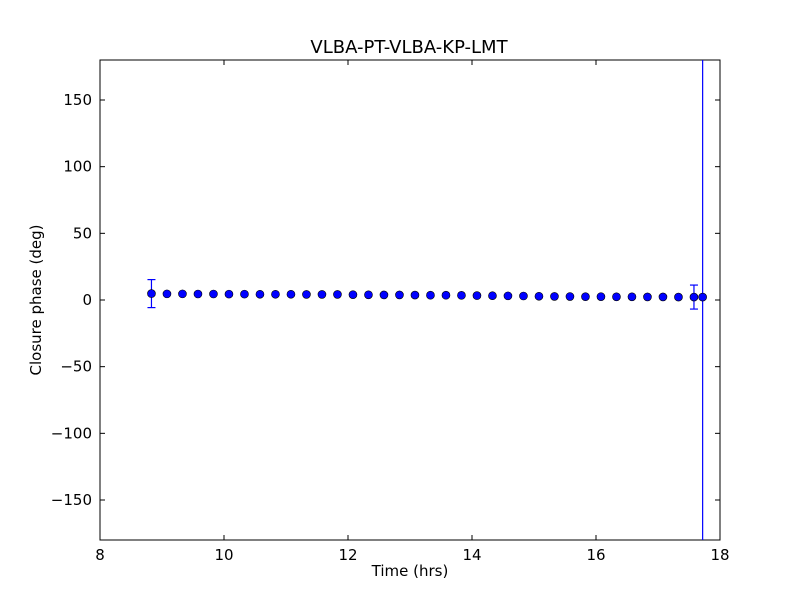 The image size is (800, 600). What do you see at coordinates (36, 300) in the screenshot?
I see `y-axis-label: Closure phase (deg)` at bounding box center [36, 300].